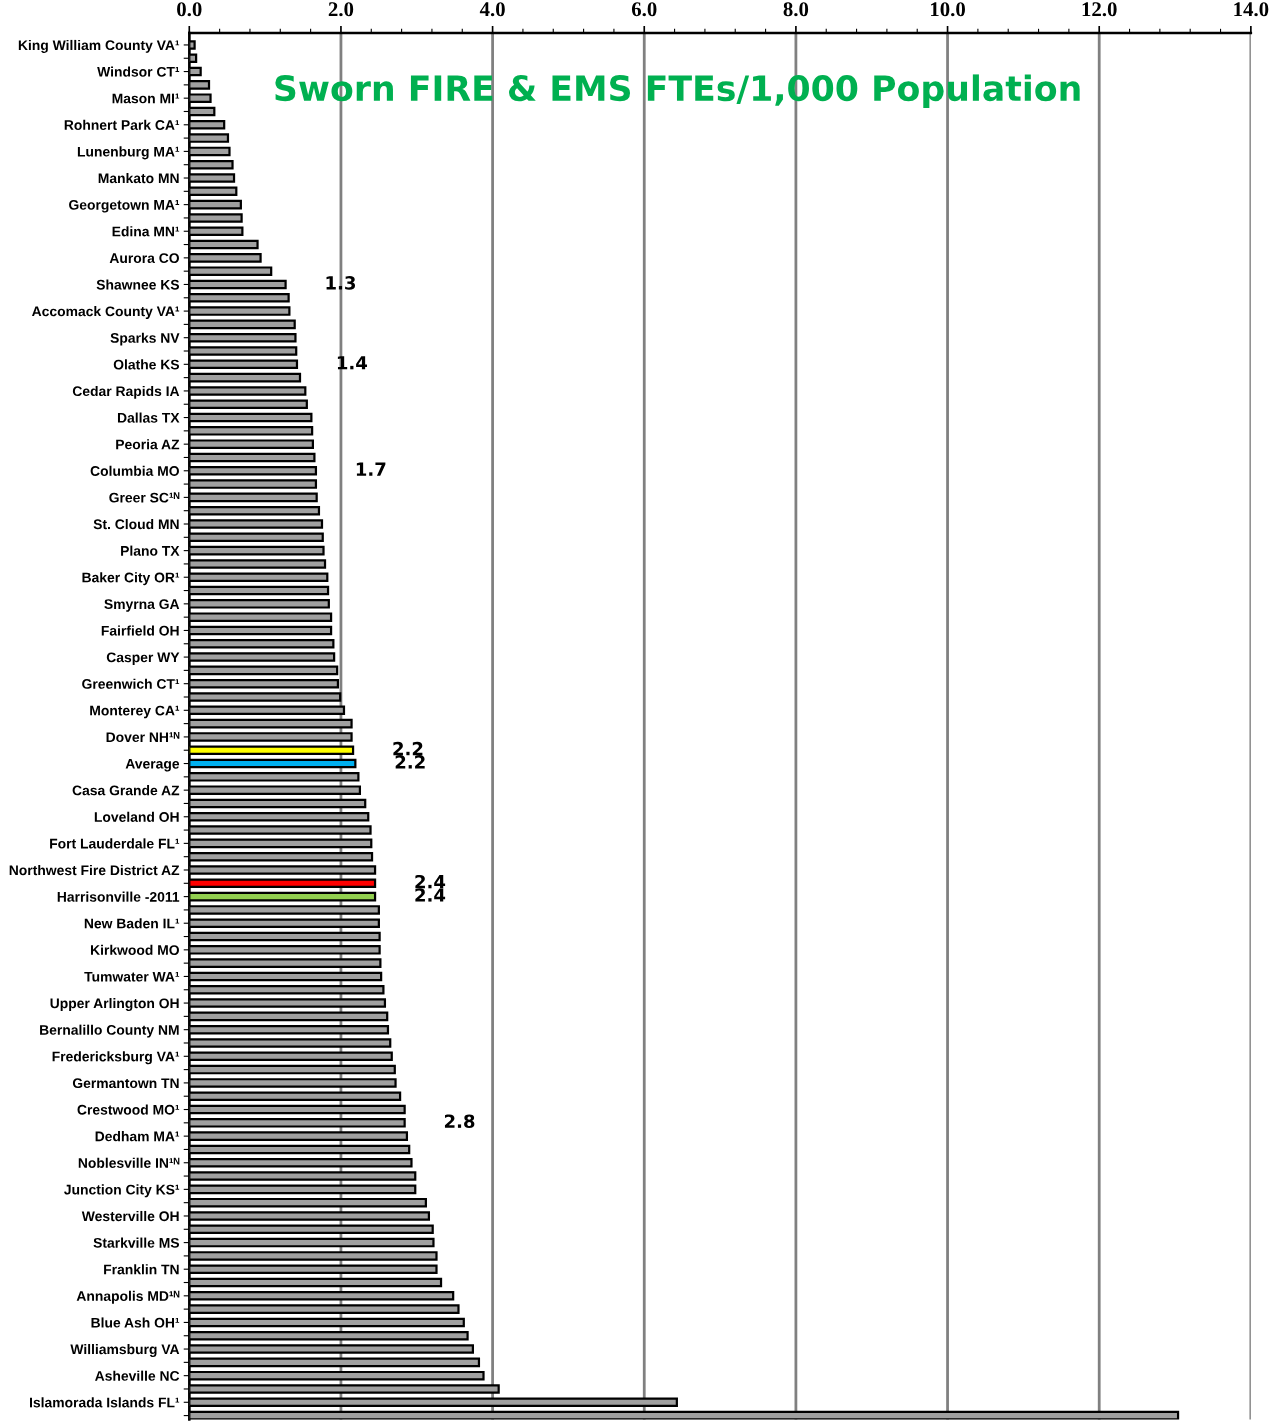  What do you see at coordinates (134, 470) in the screenshot?
I see `y-tick-label: Columbia MO` at bounding box center [134, 470].